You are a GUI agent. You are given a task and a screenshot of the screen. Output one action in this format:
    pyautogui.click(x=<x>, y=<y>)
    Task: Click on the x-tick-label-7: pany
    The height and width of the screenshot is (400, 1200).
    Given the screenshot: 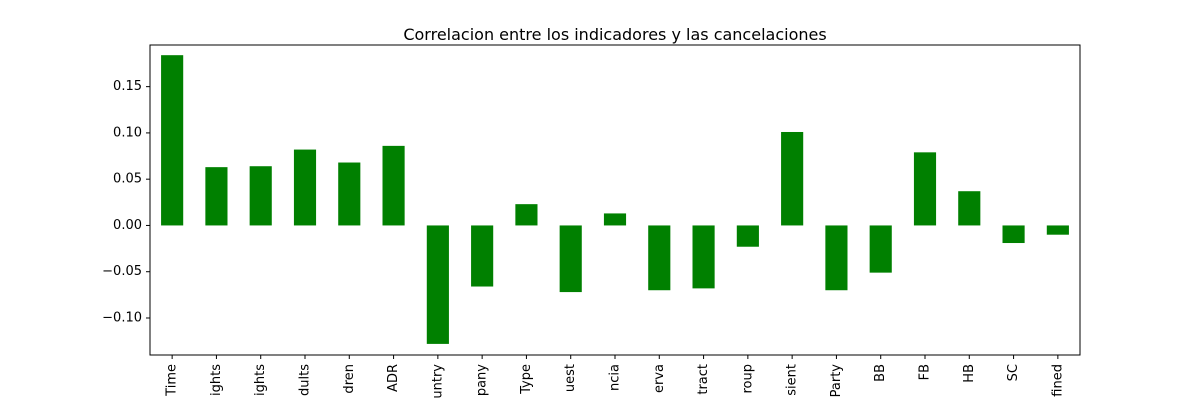 What is the action you would take?
    pyautogui.click(x=482, y=380)
    